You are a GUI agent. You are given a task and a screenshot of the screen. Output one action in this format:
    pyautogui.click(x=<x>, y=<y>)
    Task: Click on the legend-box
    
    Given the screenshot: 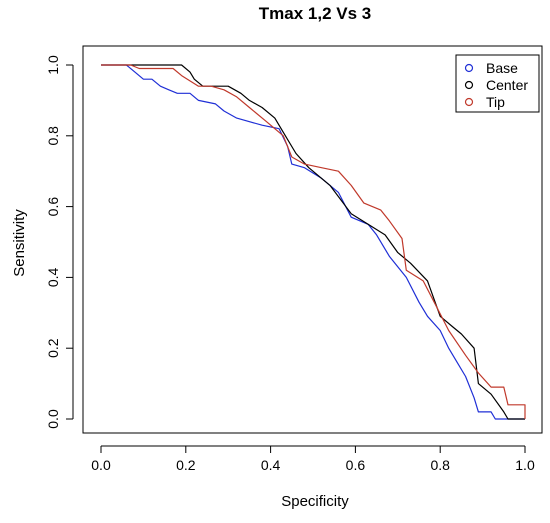 What is the action you would take?
    pyautogui.click(x=497, y=83)
    